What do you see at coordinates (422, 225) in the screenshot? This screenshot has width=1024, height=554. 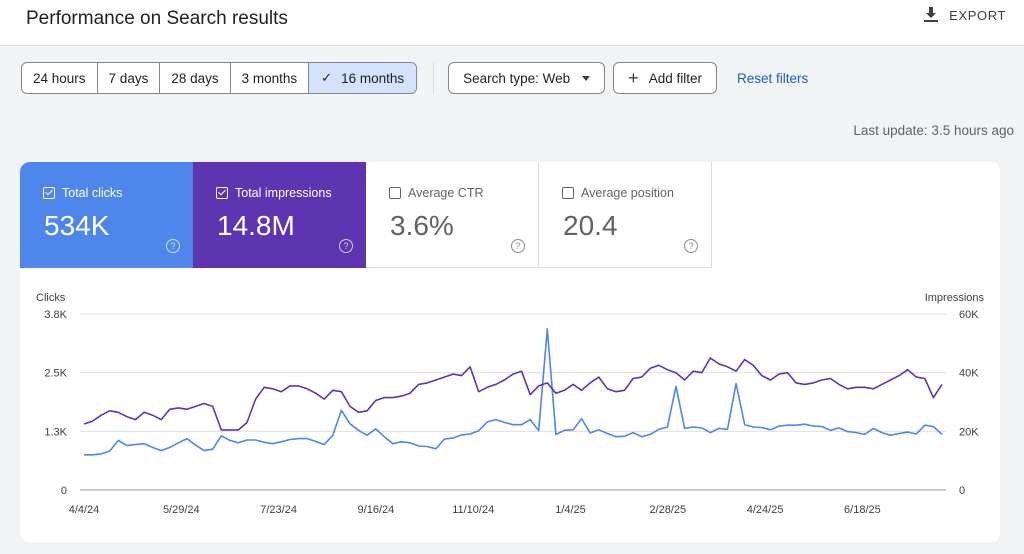 I see `metric-value: 3.6%` at bounding box center [422, 225].